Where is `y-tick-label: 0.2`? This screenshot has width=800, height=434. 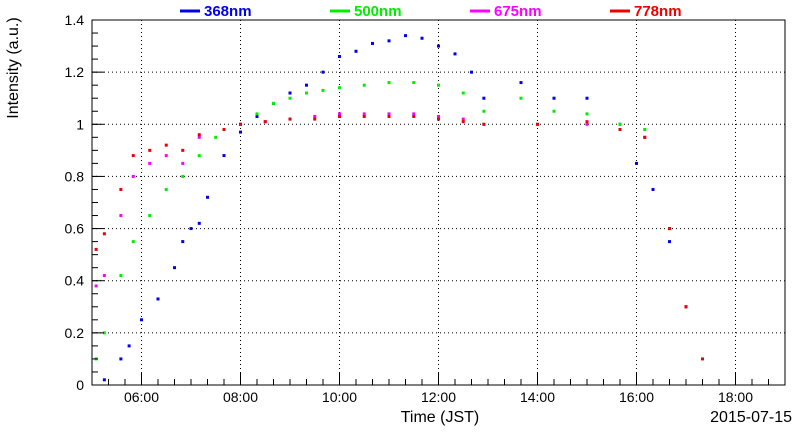 y-tick-label: 0.2 is located at coordinates (75, 333).